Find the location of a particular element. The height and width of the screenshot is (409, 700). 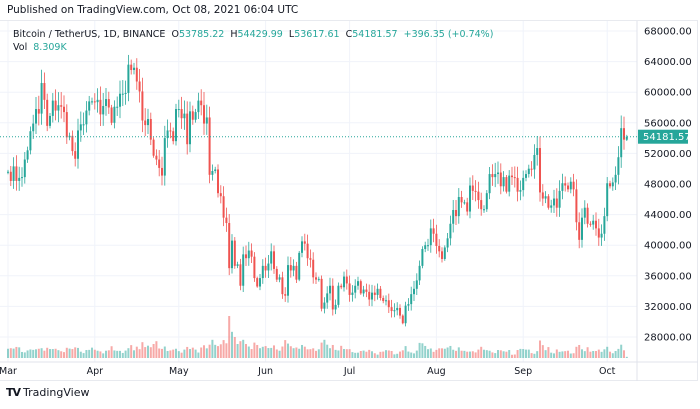

price-tick-label: 68000.00 is located at coordinates (668, 32).